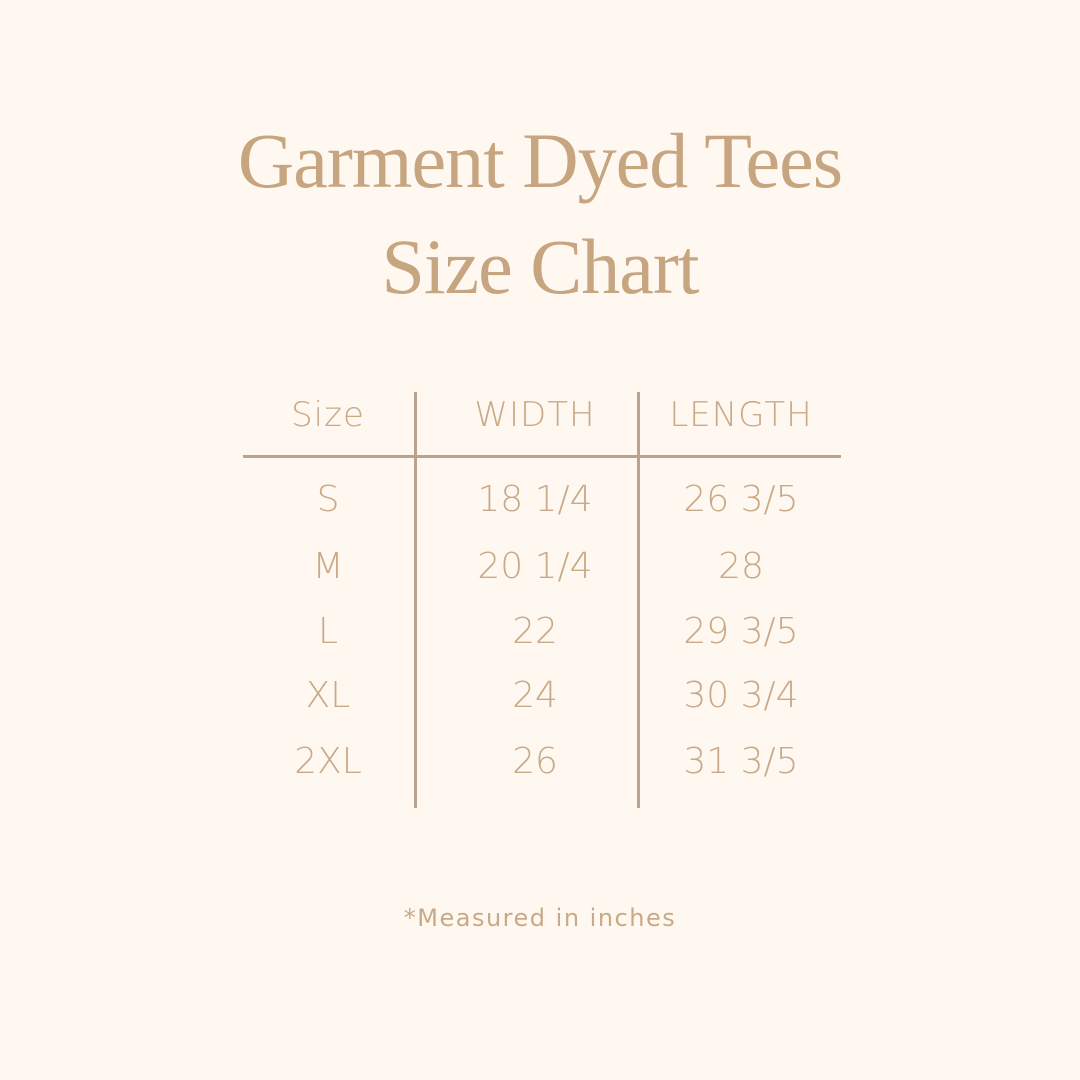  Describe the element at coordinates (535, 631) in the screenshot. I see `cell-width: 22` at that location.